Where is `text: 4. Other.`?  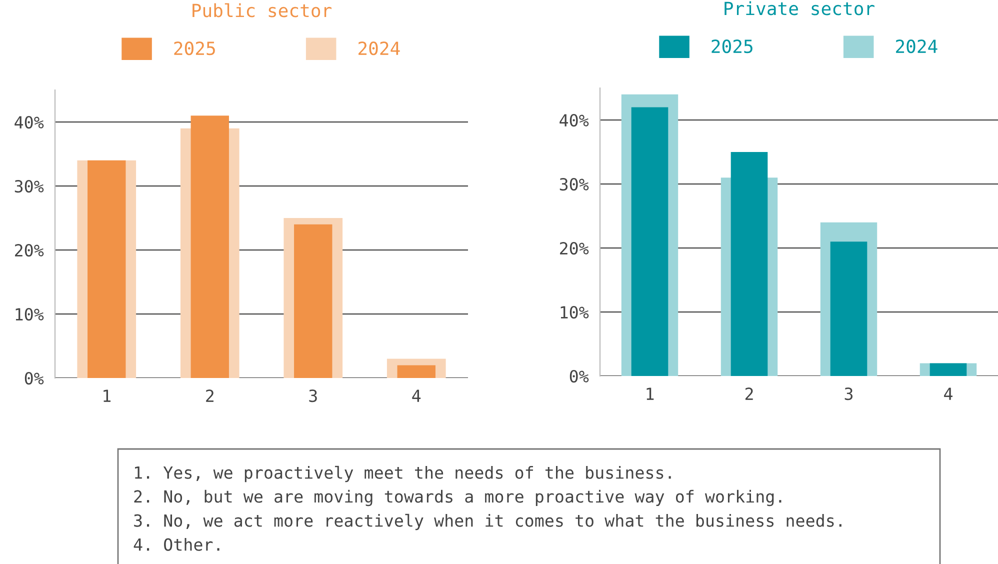 text: 4. Other. is located at coordinates (177, 544).